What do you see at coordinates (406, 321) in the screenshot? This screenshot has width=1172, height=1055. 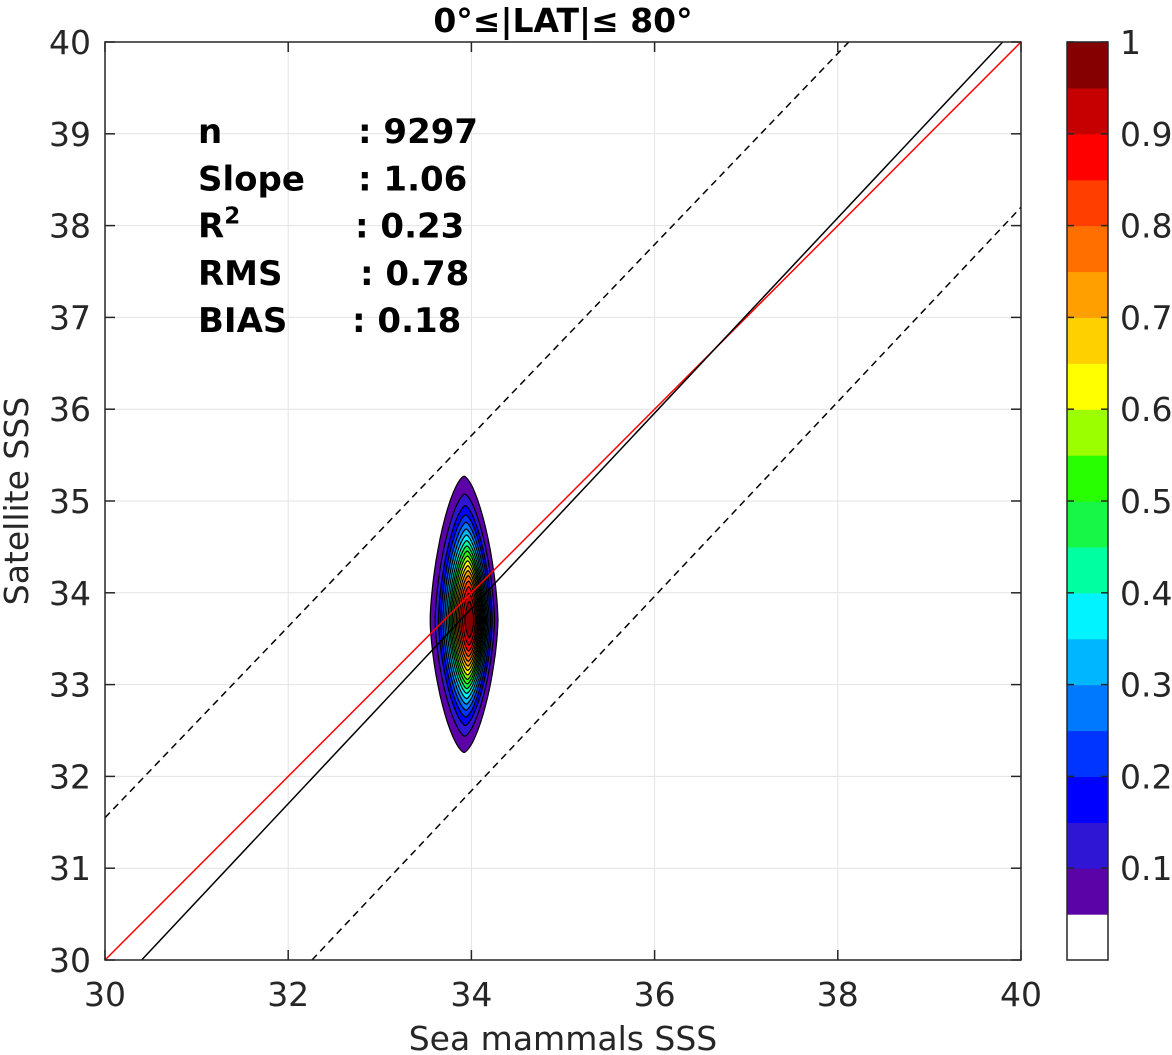 I see `stat-value: : 0.18` at bounding box center [406, 321].